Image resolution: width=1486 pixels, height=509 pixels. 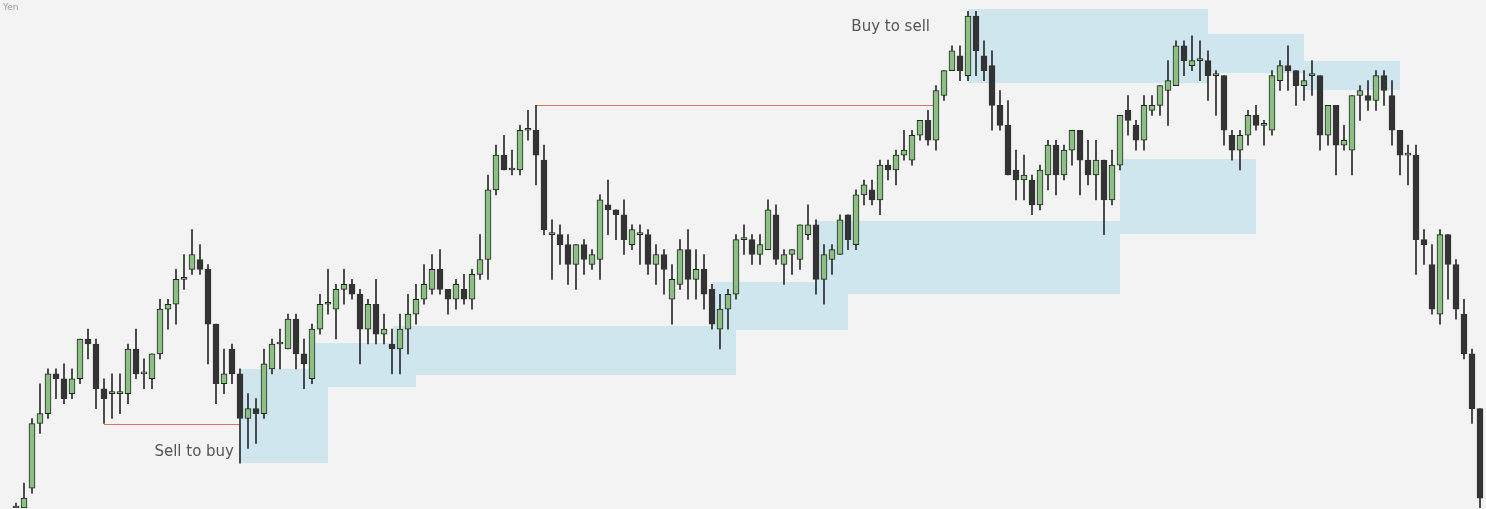 I want to click on annotation: Sell to buy, so click(x=194, y=451).